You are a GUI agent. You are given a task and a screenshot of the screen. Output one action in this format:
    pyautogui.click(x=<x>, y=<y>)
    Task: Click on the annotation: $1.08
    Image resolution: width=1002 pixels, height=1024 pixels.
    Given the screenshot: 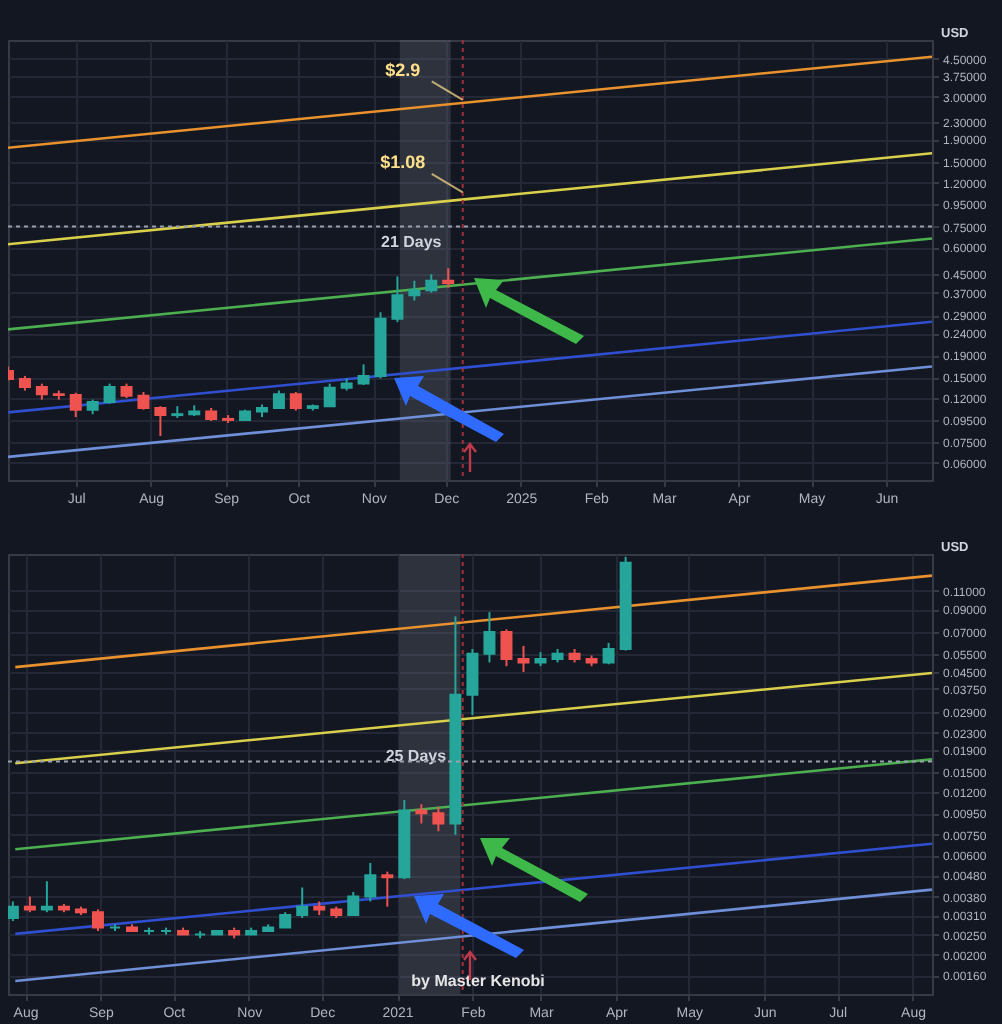 What is the action you would take?
    pyautogui.click(x=403, y=162)
    